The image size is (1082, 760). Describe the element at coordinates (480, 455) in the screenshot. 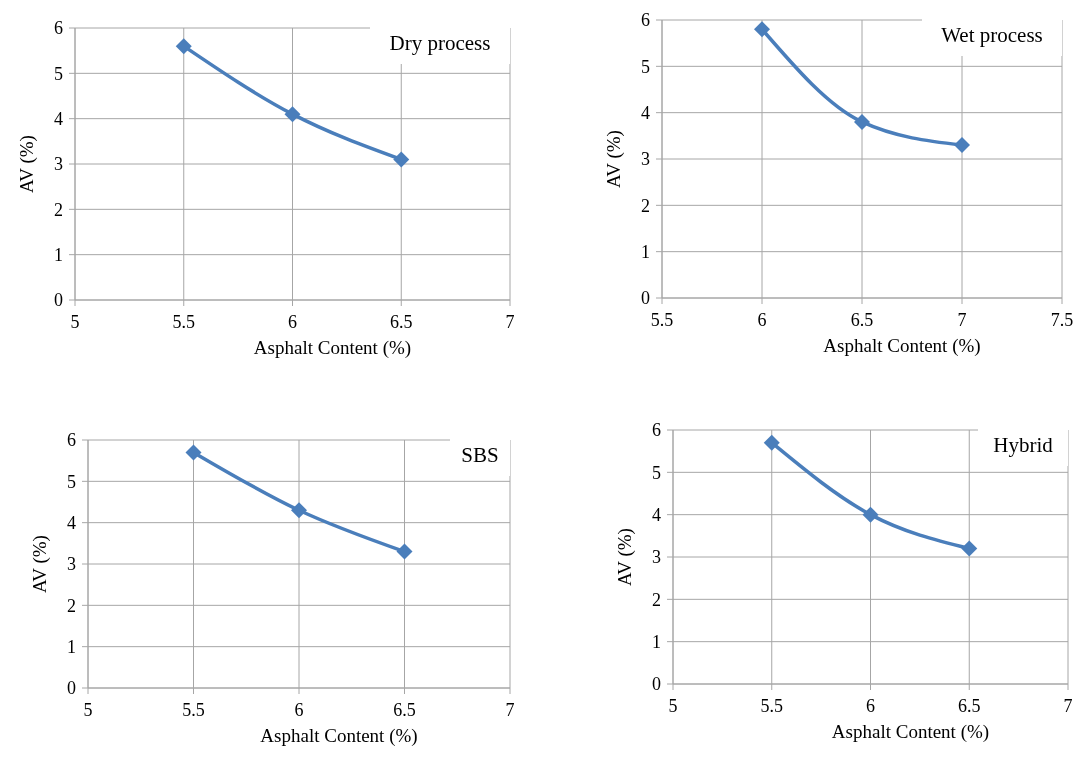

I see `chart-title: SBS` at that location.